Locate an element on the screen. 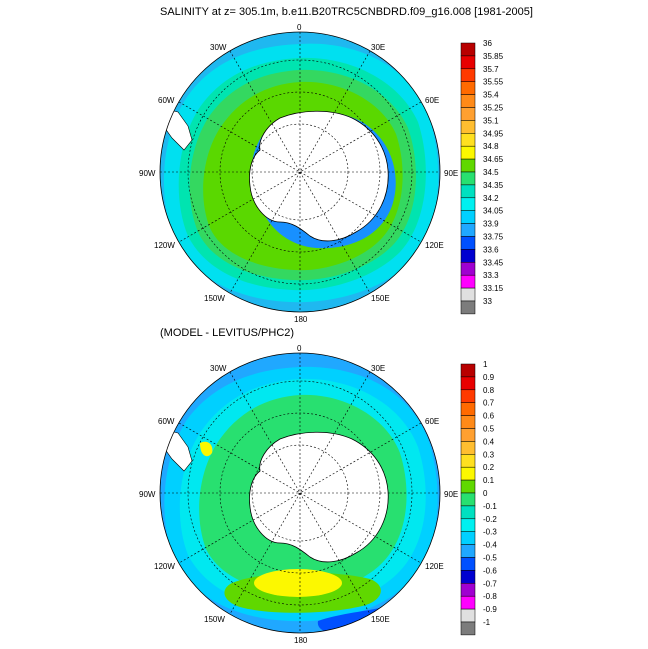  lon-label-90e: 90E is located at coordinates (451, 494).